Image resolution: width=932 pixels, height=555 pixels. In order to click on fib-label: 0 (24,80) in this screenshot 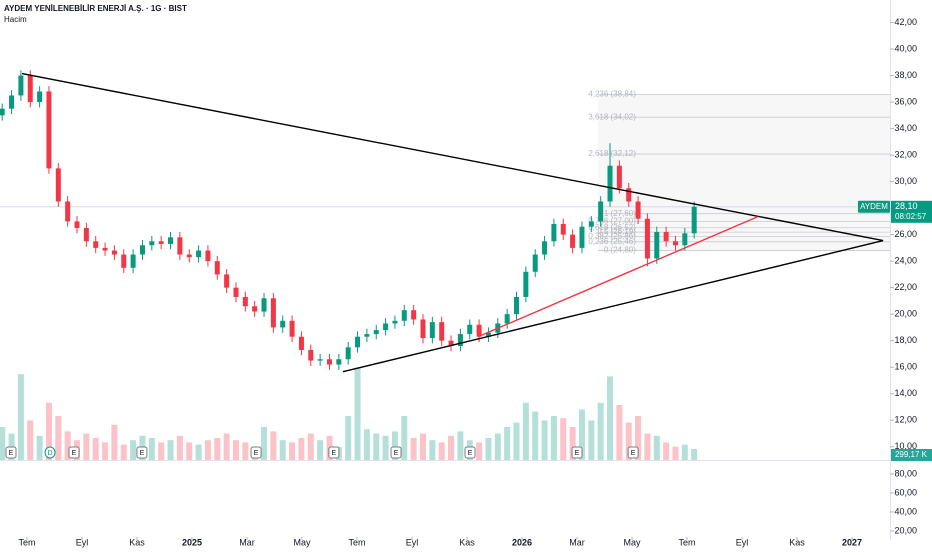, I will do `click(620, 250)`.